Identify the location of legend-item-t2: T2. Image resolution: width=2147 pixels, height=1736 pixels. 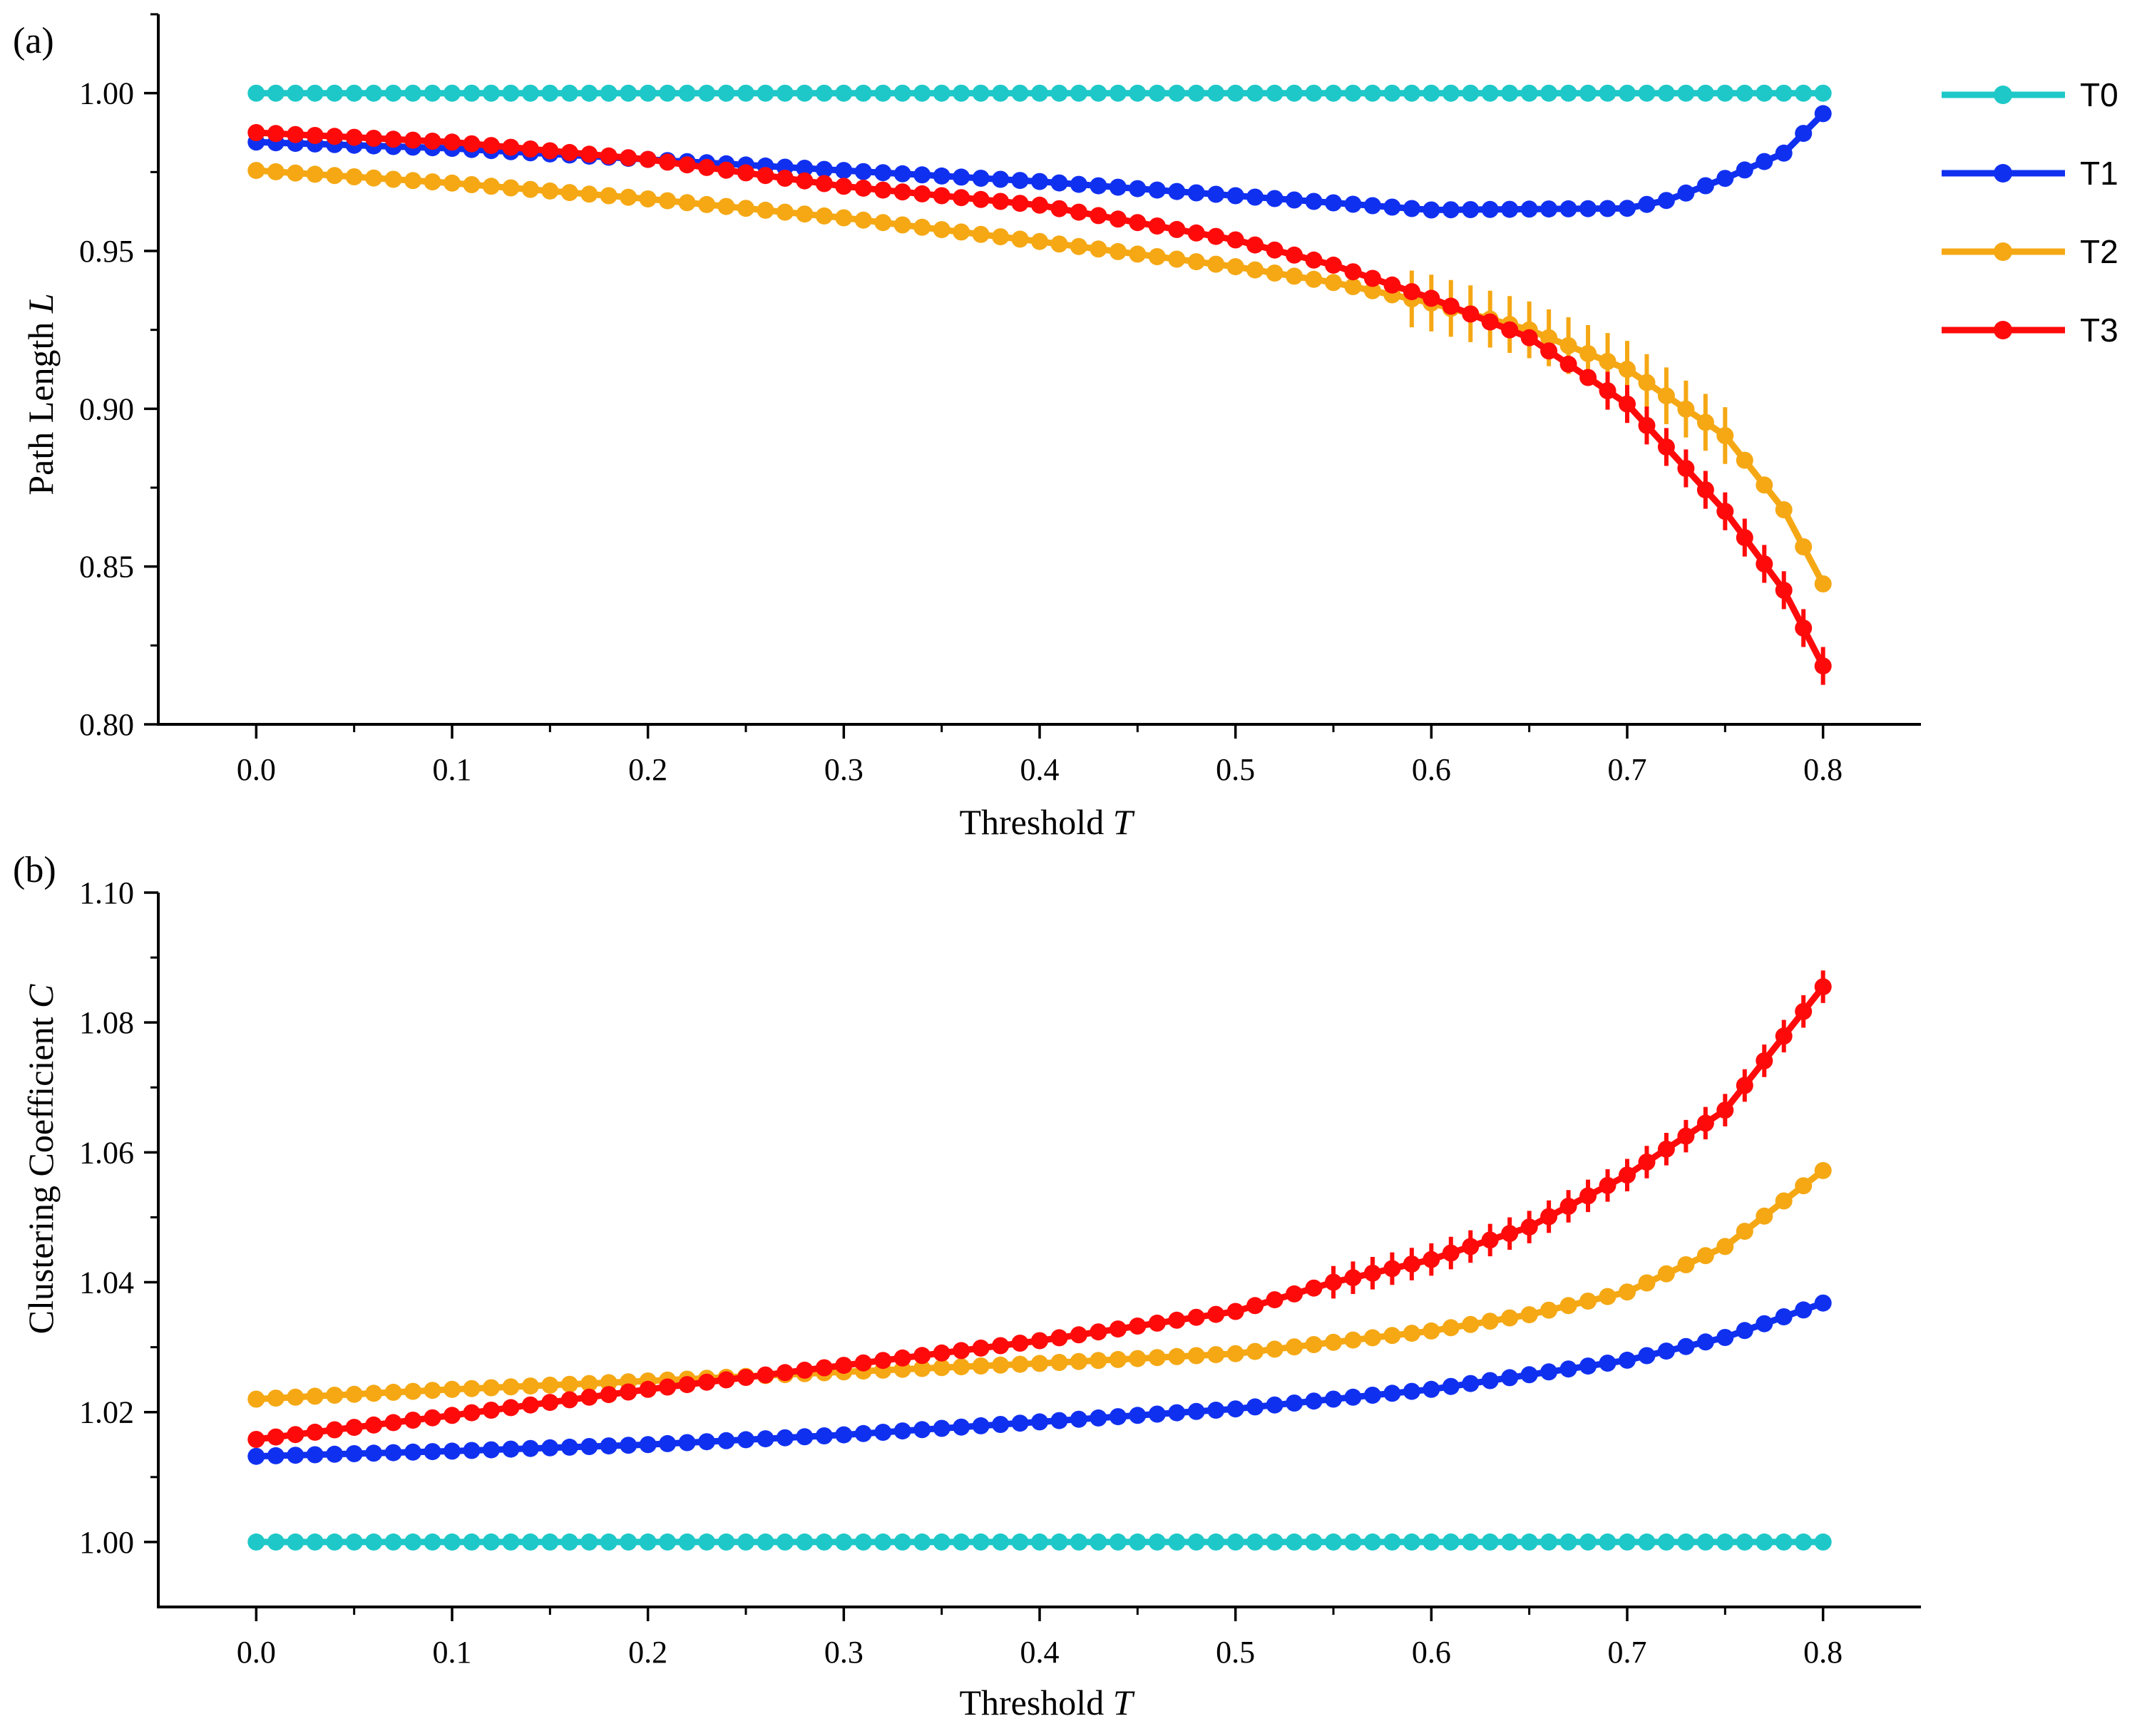
(2030, 252).